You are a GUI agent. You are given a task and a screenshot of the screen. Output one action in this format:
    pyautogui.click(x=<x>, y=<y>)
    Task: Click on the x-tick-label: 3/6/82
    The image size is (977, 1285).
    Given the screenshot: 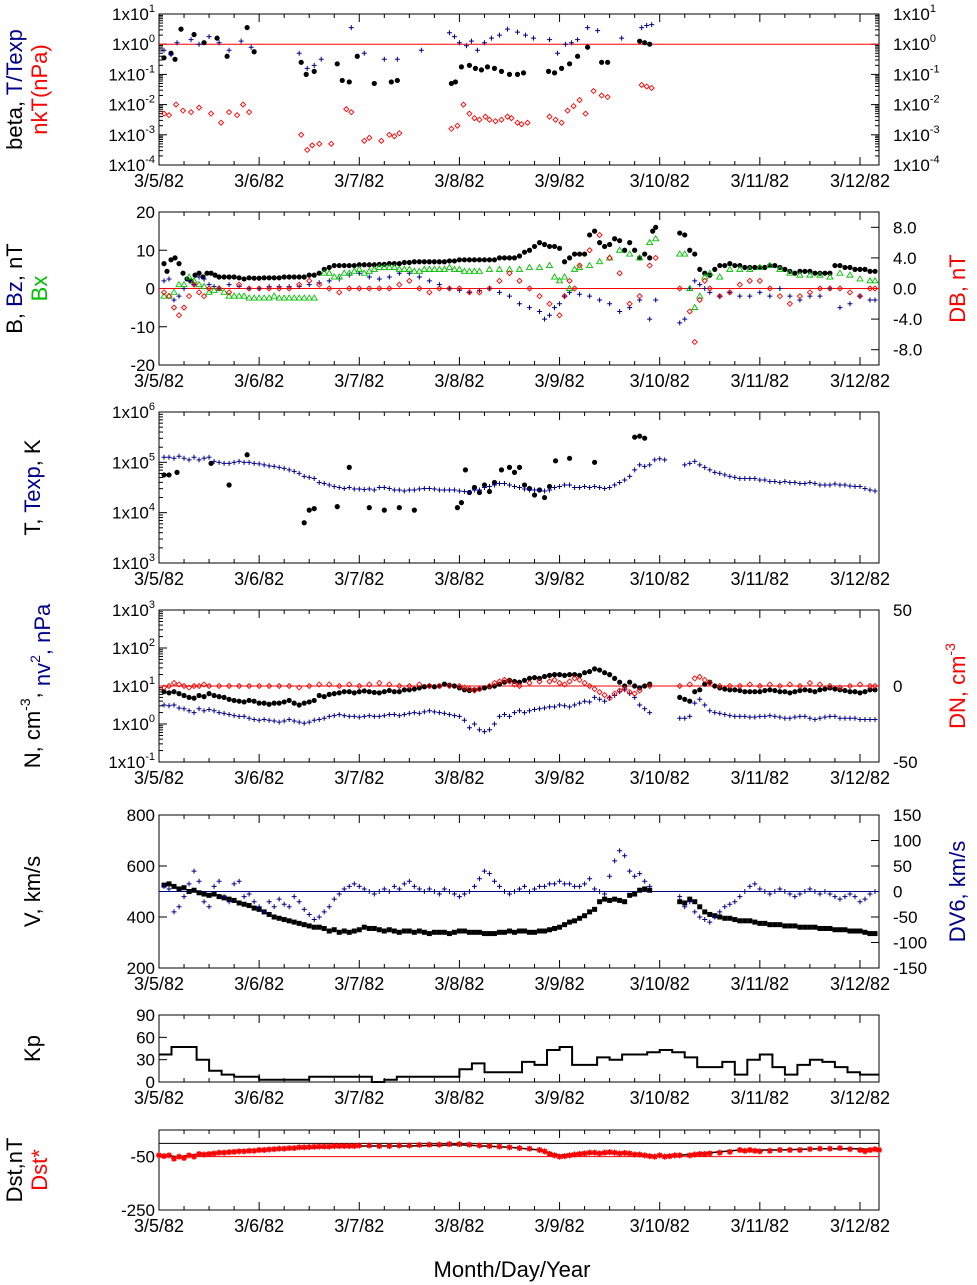 What is the action you would take?
    pyautogui.click(x=259, y=579)
    